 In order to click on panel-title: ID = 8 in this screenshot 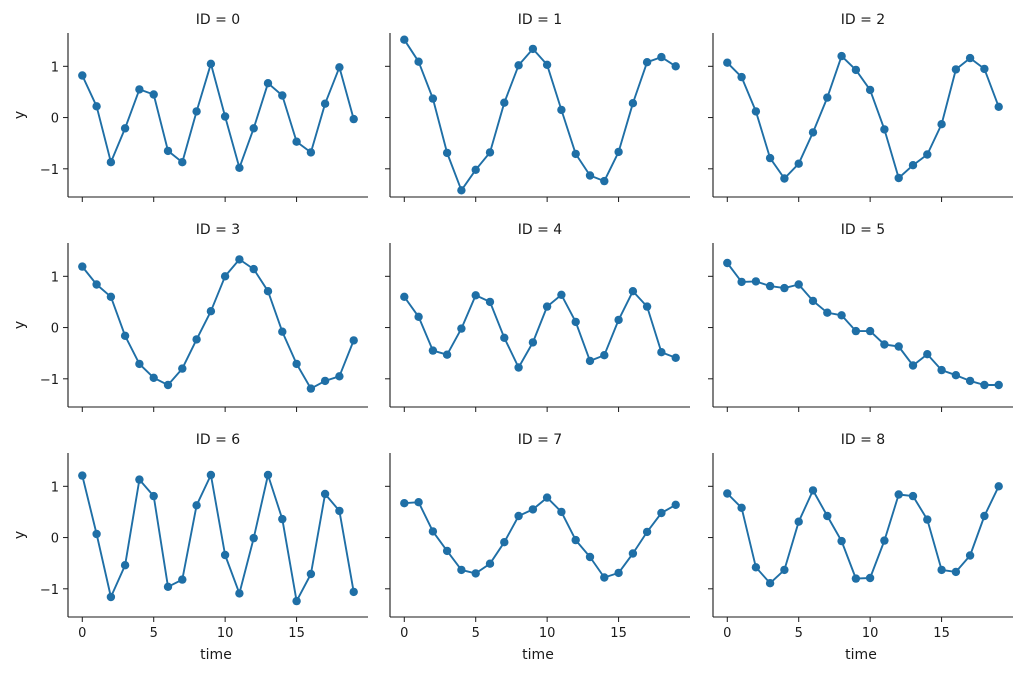, I will do `click(863, 440)`.